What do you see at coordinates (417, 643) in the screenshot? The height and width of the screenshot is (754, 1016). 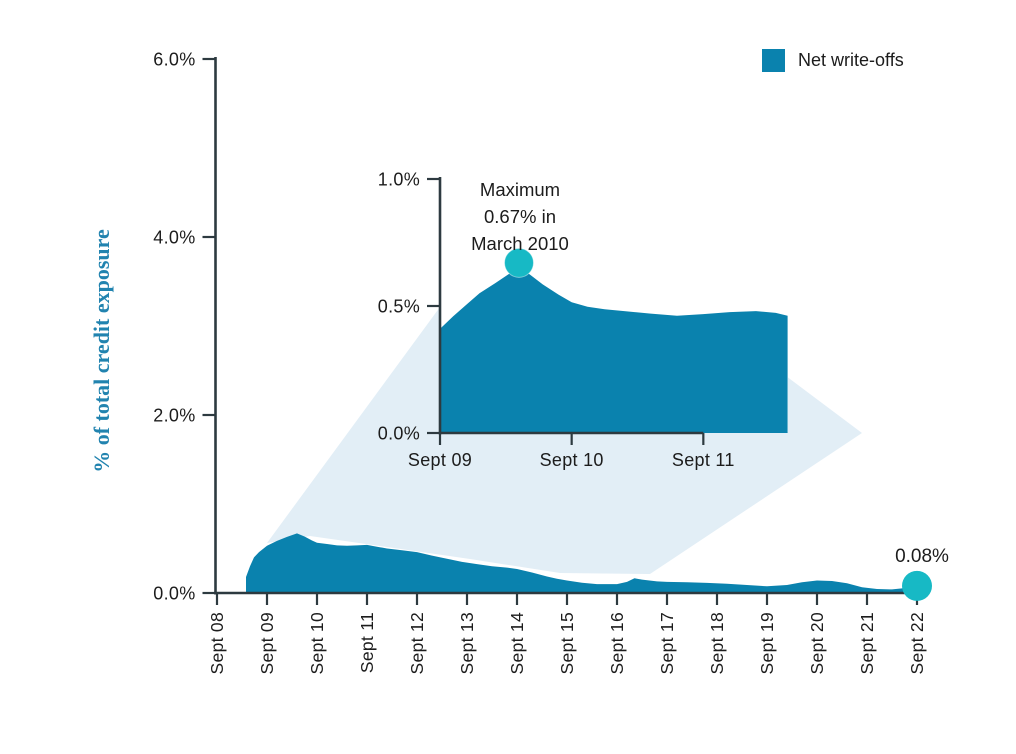 I see `main-x-tick-label: Sept 12` at bounding box center [417, 643].